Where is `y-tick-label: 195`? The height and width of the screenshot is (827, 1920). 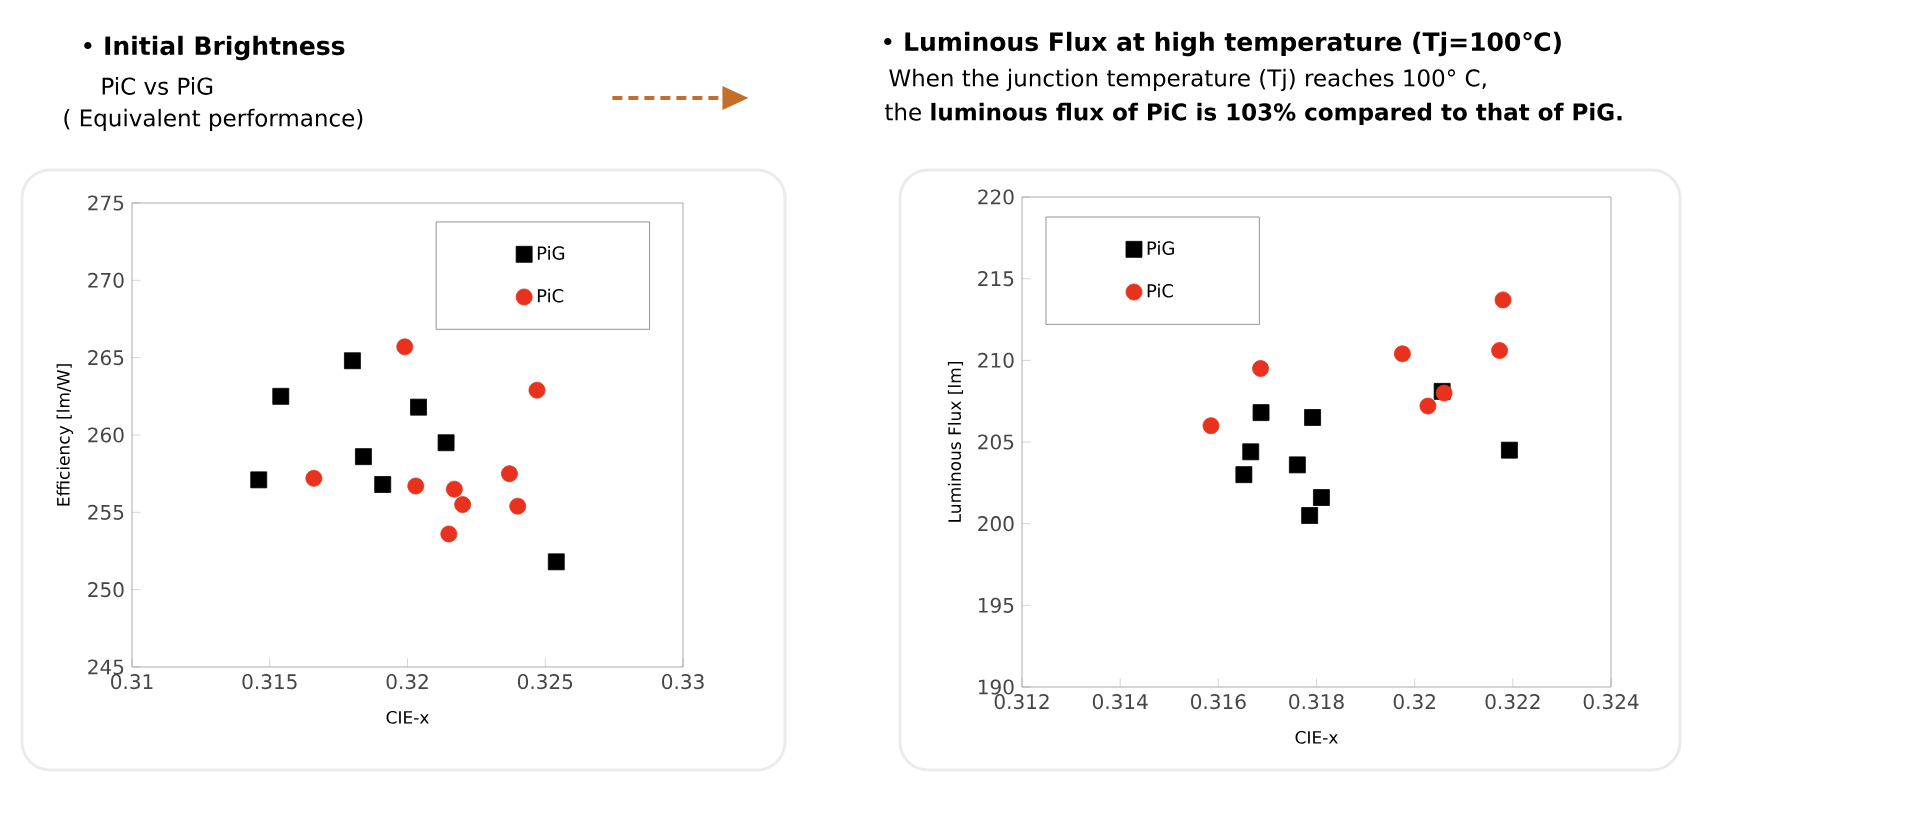
y-tick-label: 195 is located at coordinates (996, 605).